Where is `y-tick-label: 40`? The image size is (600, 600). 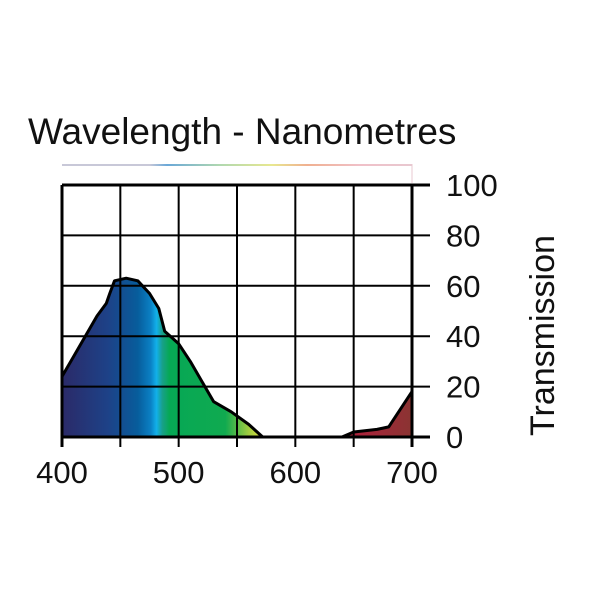
y-tick-label: 40 is located at coordinates (463, 336).